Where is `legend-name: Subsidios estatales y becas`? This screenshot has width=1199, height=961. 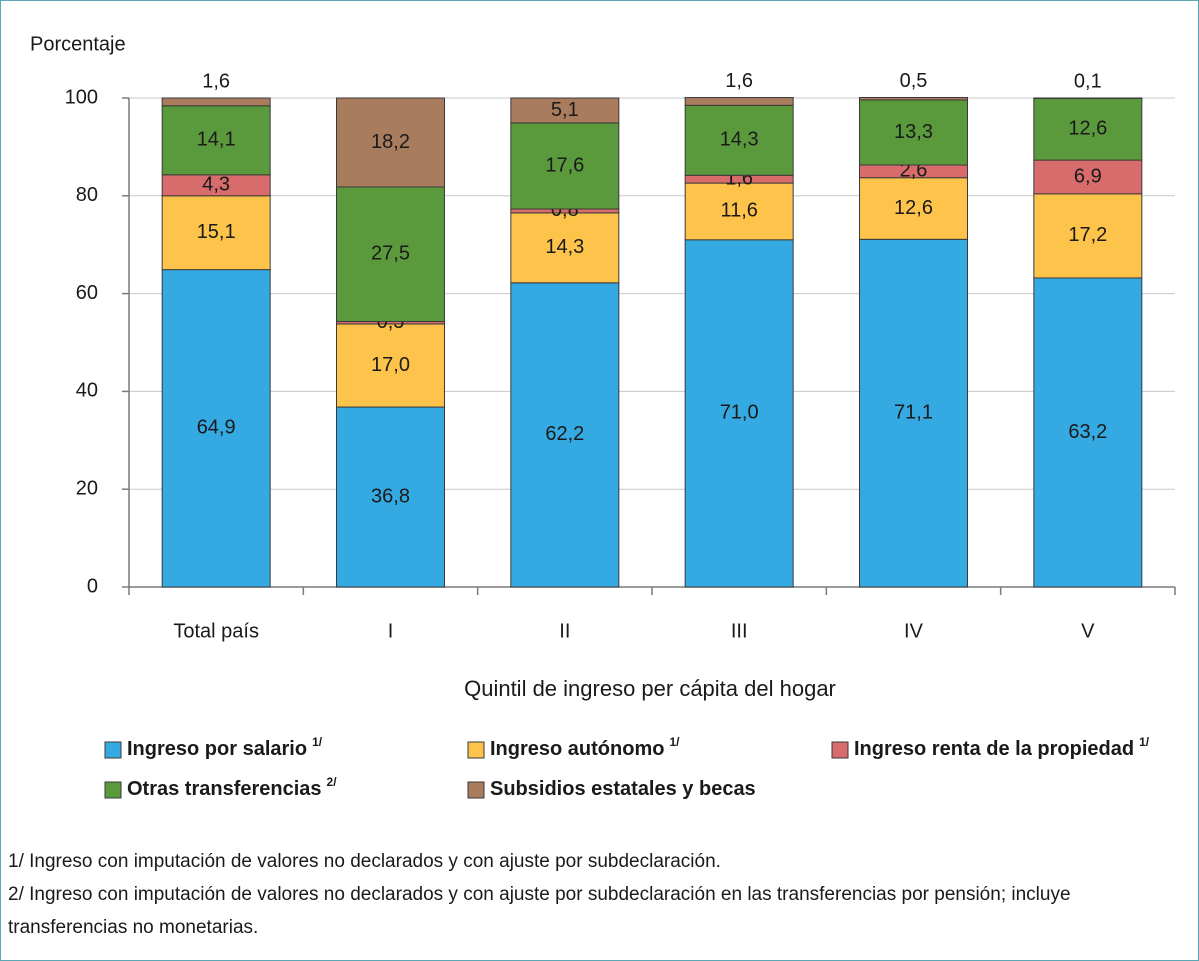
legend-name: Subsidios estatales y becas is located at coordinates (623, 789).